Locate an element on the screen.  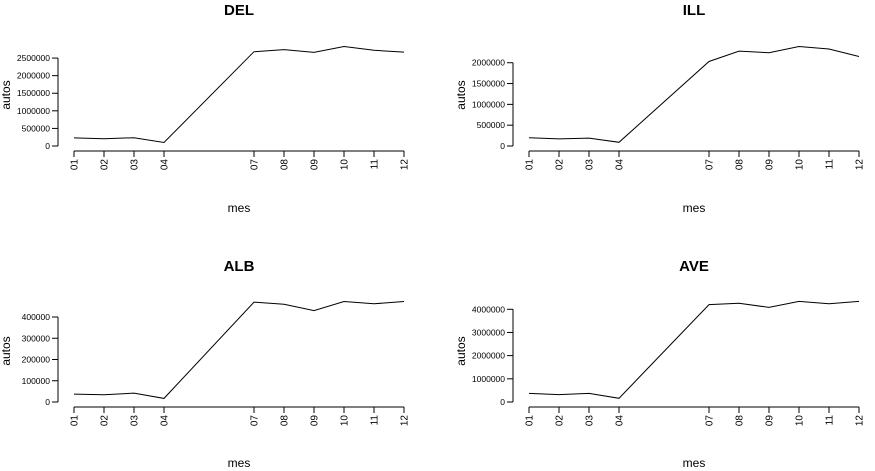
panel-title: DEL is located at coordinates (239, 10).